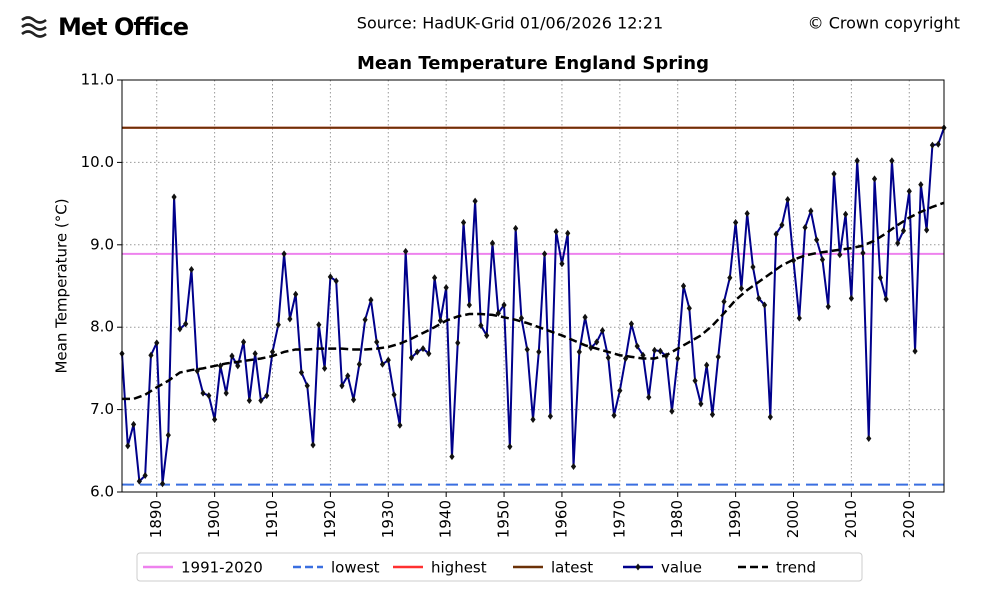  I want to click on x-tick-label: 1930, so click(388, 519).